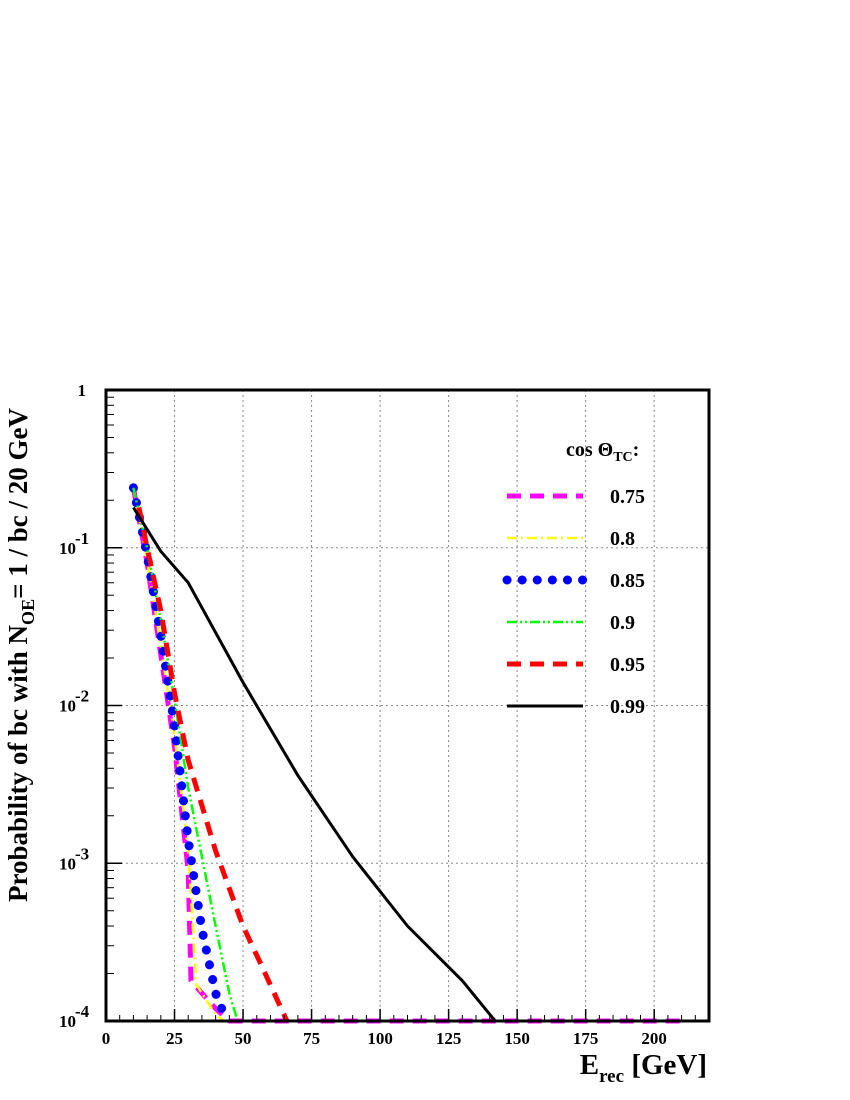 The height and width of the screenshot is (1100, 850). I want to click on legend-label-0.95: 0.95, so click(627, 665).